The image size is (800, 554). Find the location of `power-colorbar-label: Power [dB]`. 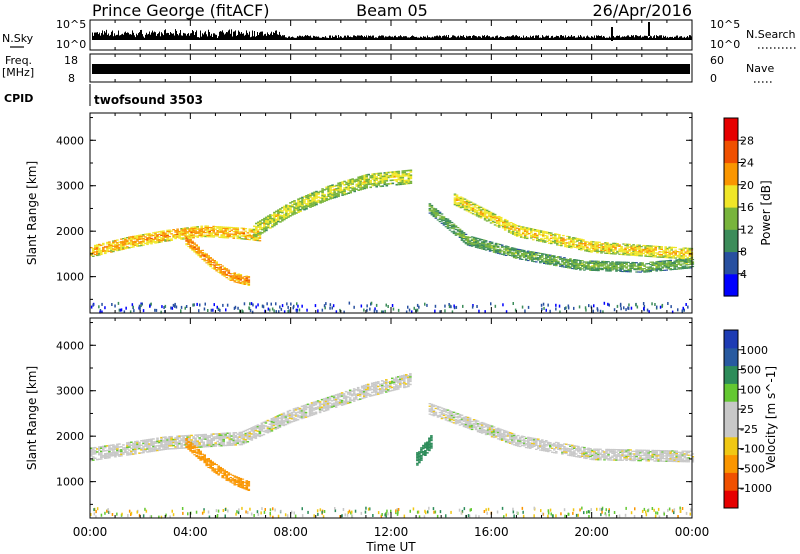

power-colorbar-label: Power [dB] is located at coordinates (766, 212).